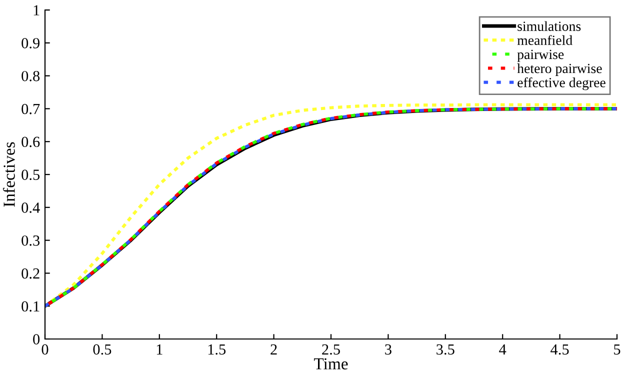 This screenshot has height=371, width=623. I want to click on x-tick-label: 2.5, so click(331, 349).